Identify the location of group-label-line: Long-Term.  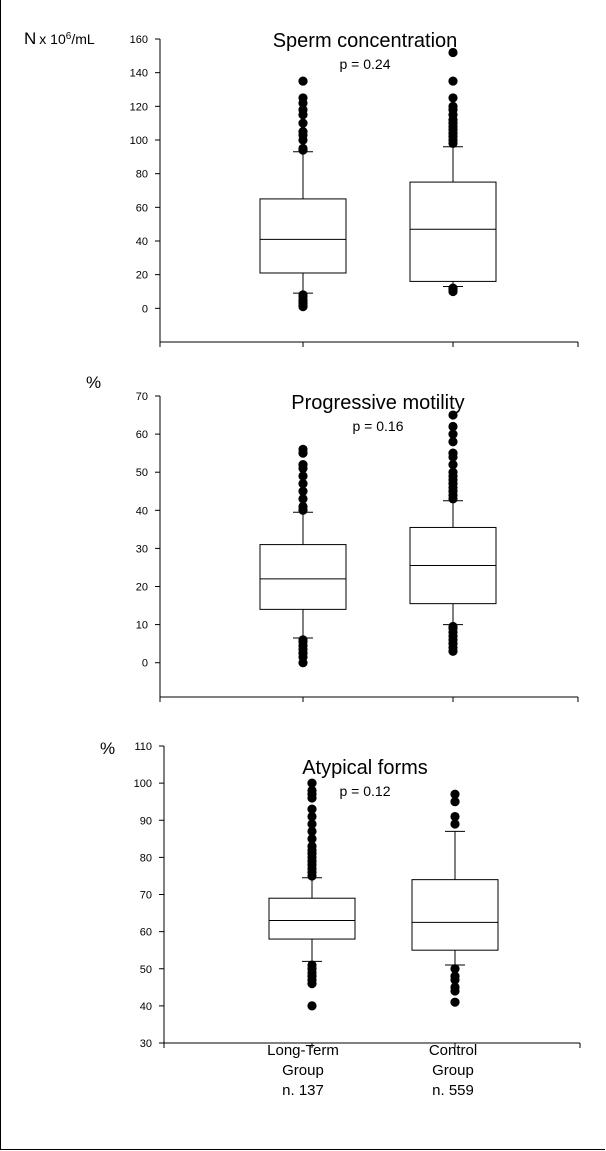
(303, 1050).